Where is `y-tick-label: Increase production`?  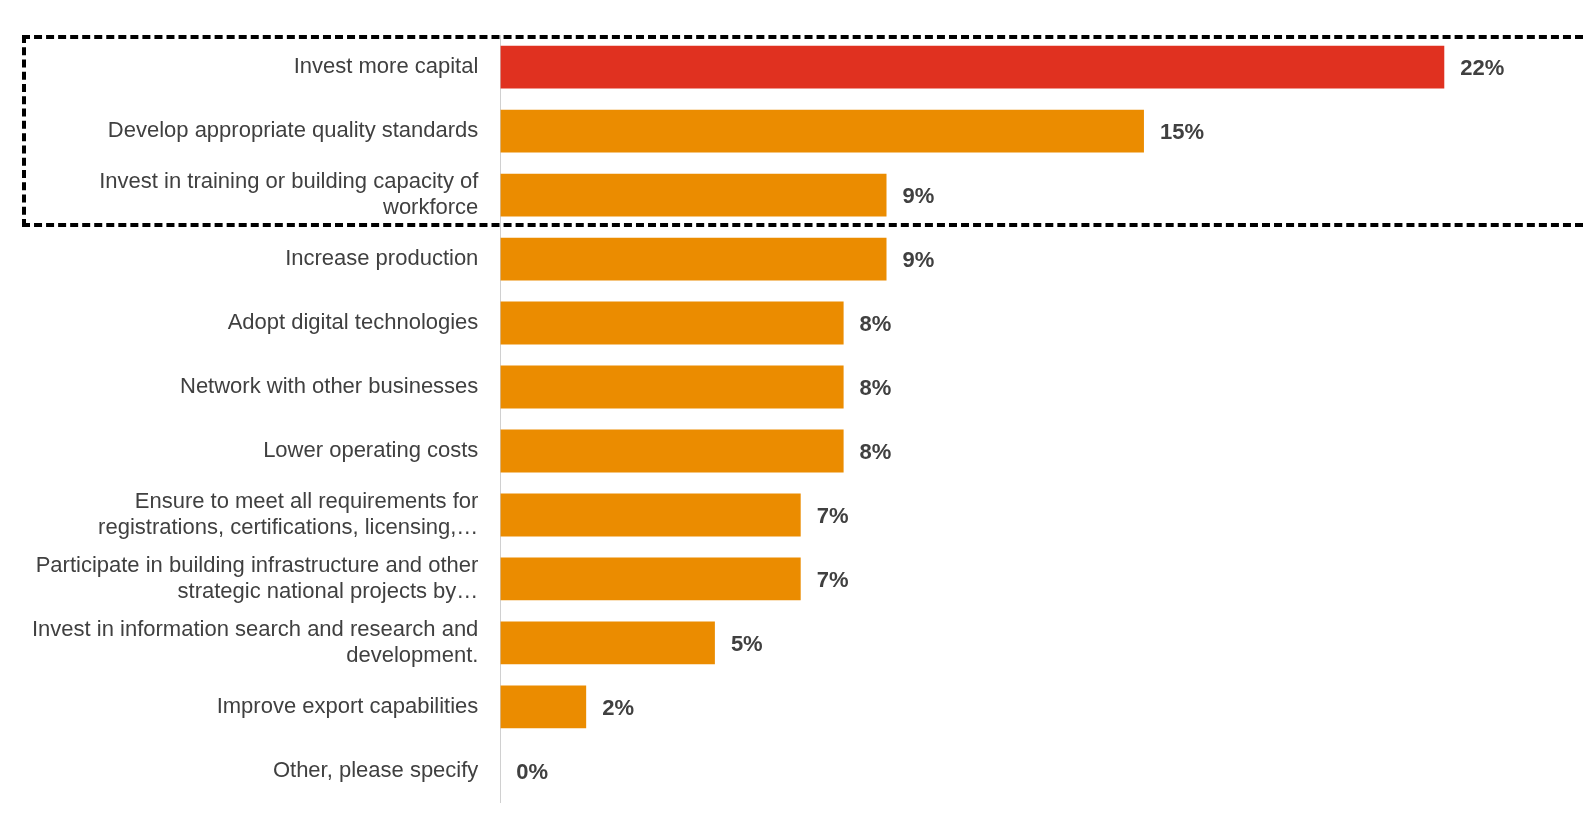
y-tick-label: Increase production is located at coordinates (382, 258).